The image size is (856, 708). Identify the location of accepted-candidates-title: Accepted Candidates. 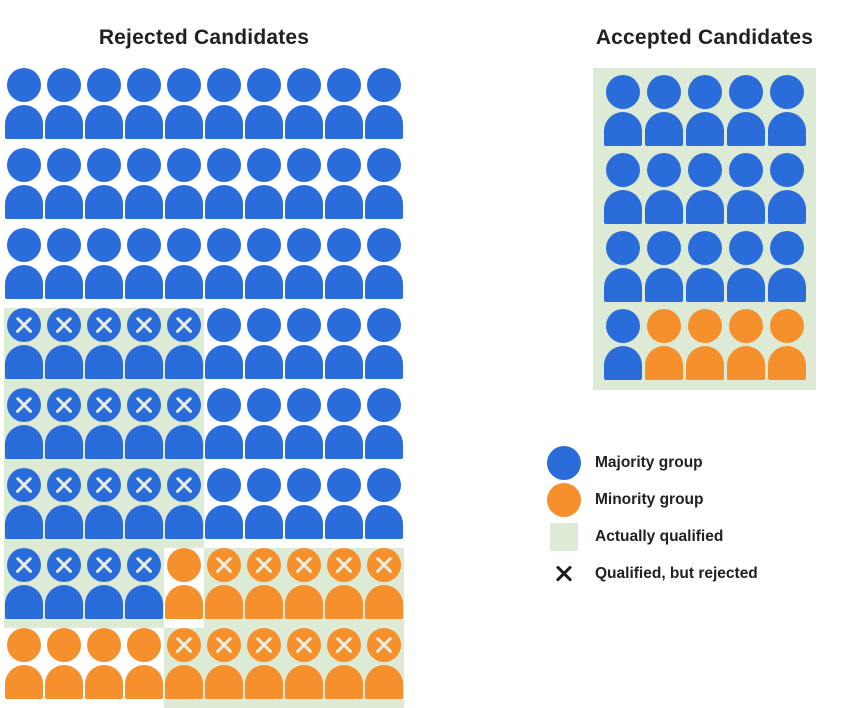
(704, 37).